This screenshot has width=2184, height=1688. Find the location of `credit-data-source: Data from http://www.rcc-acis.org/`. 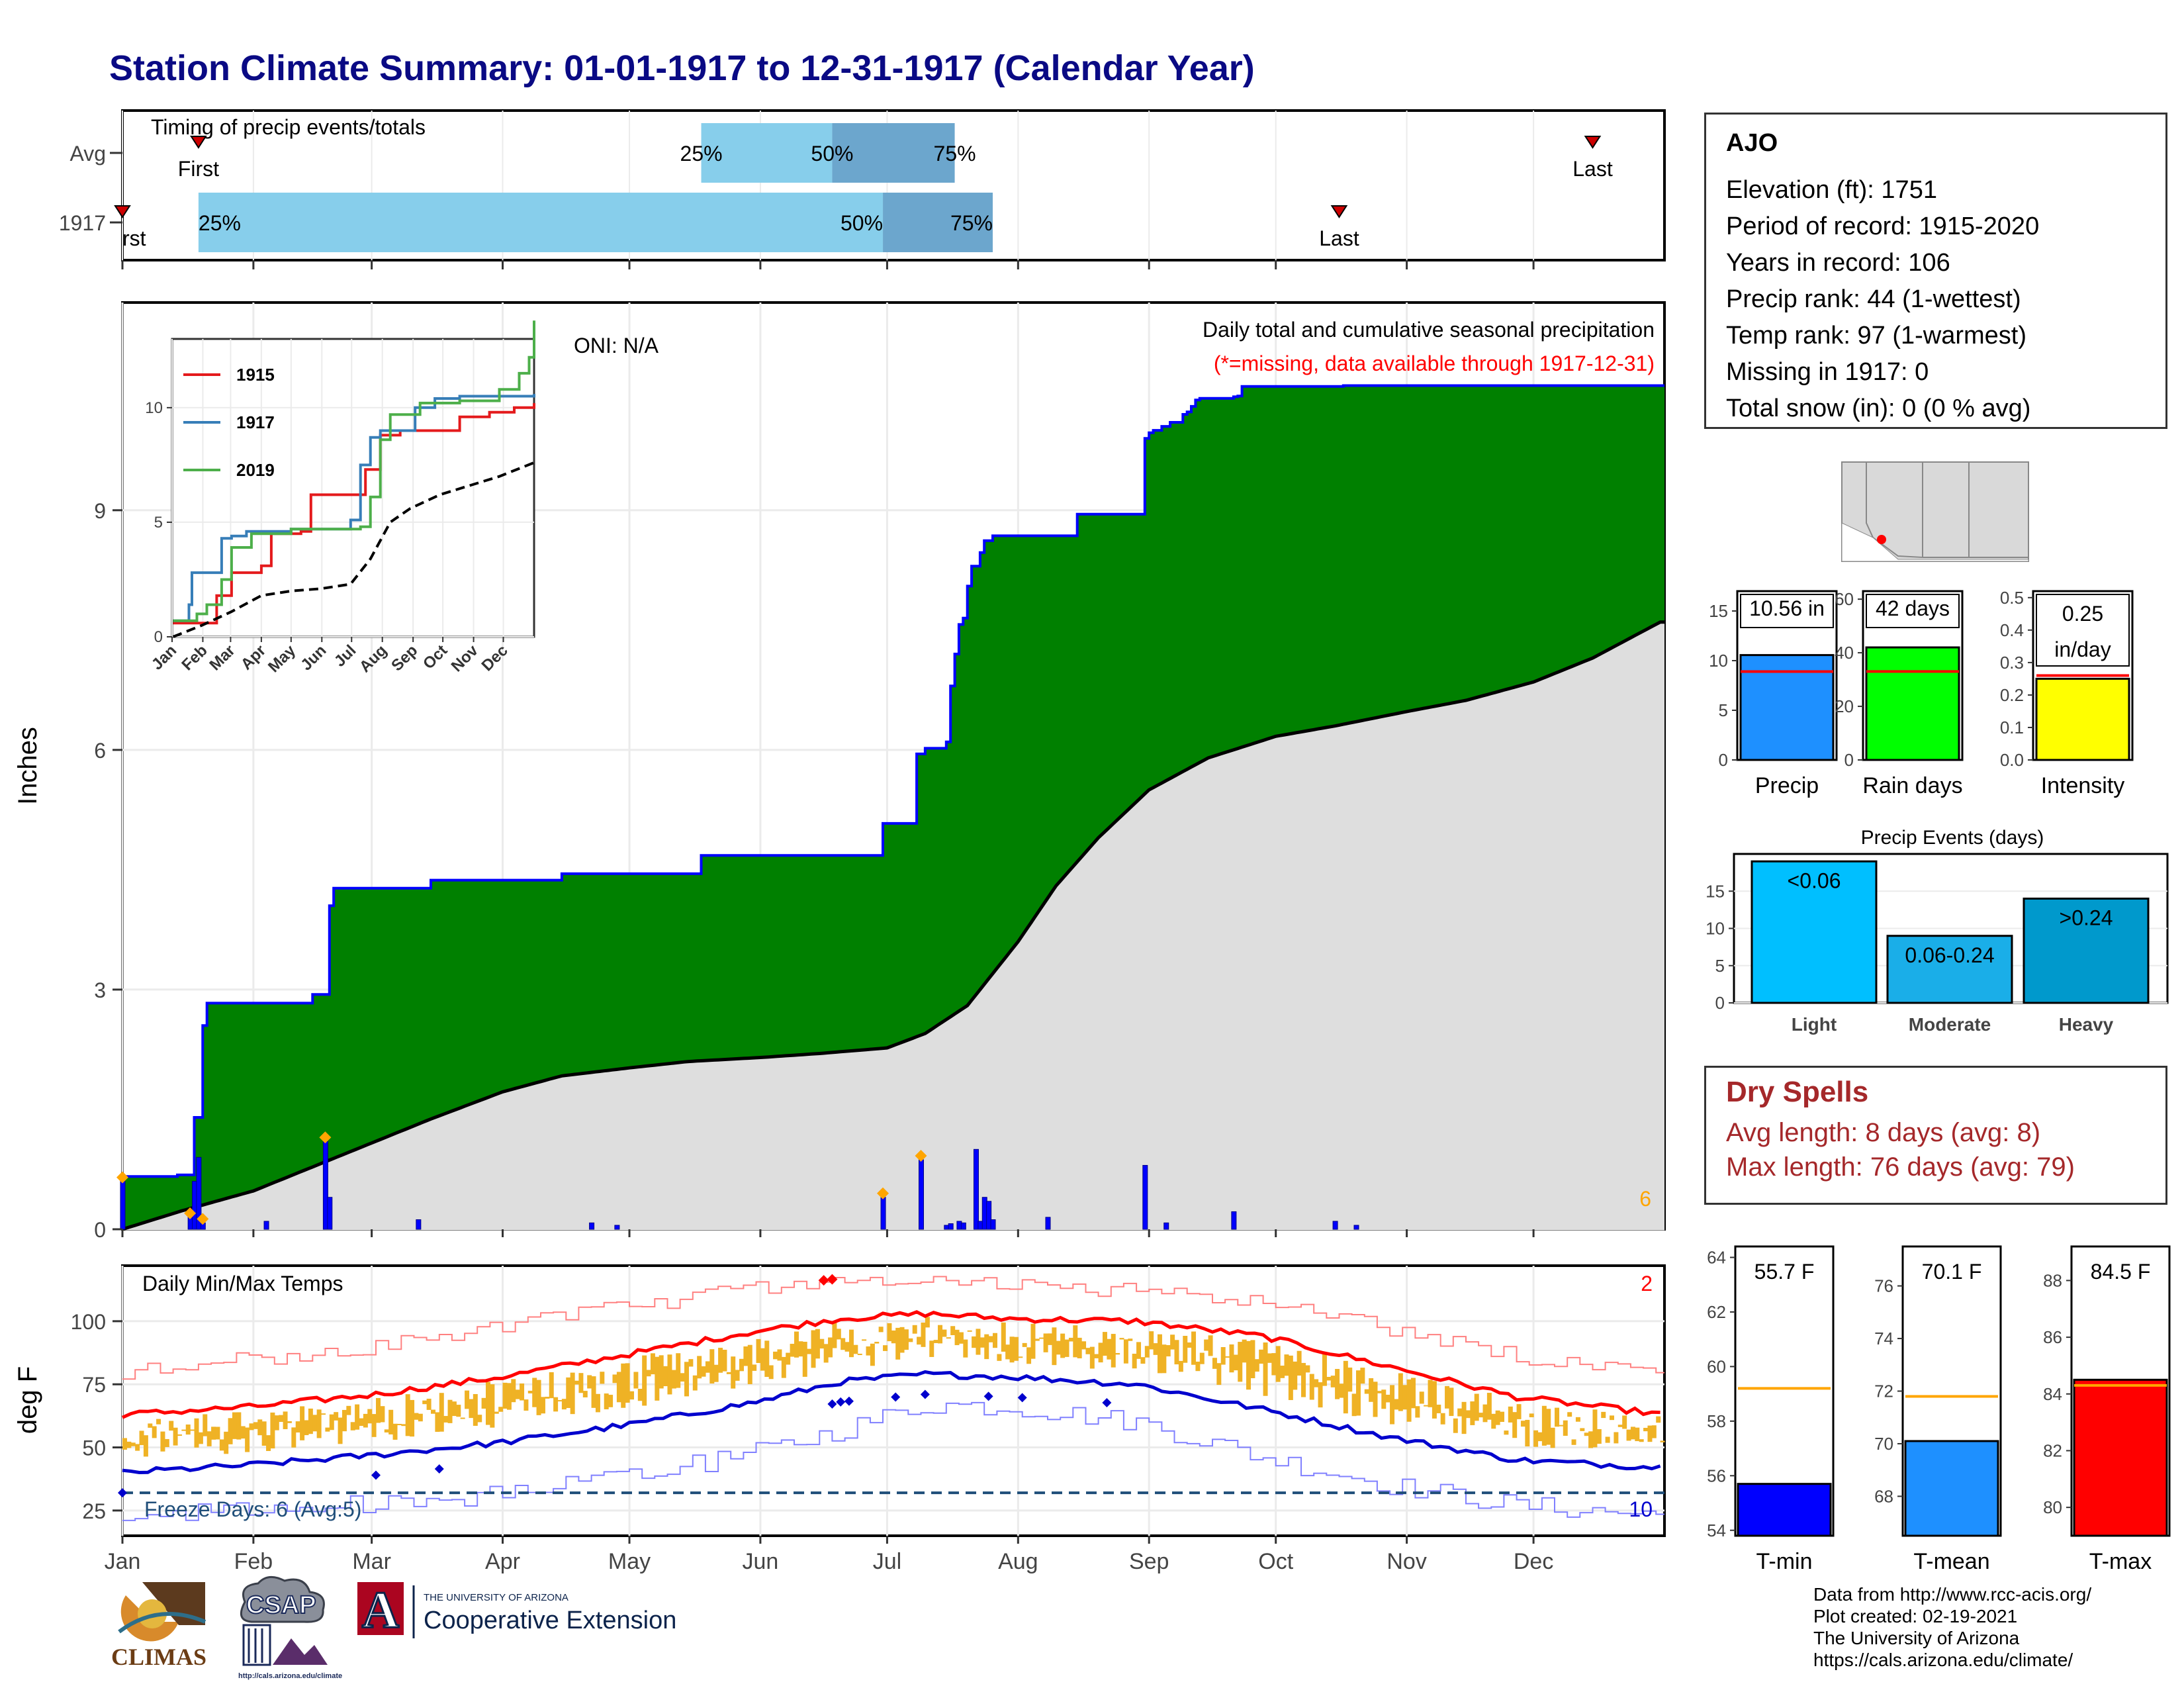

credit-data-source: Data from http://www.rcc-acis.org/ is located at coordinates (1952, 1594).